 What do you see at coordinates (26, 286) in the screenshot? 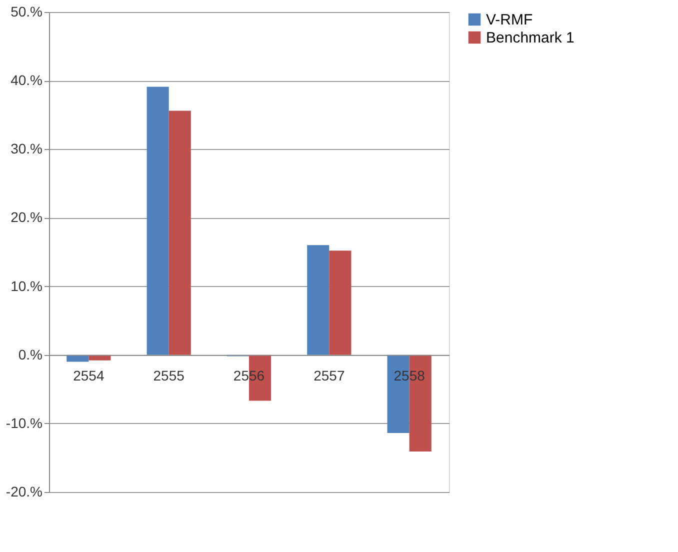
I see `y-tick-label: 10.%` at bounding box center [26, 286].